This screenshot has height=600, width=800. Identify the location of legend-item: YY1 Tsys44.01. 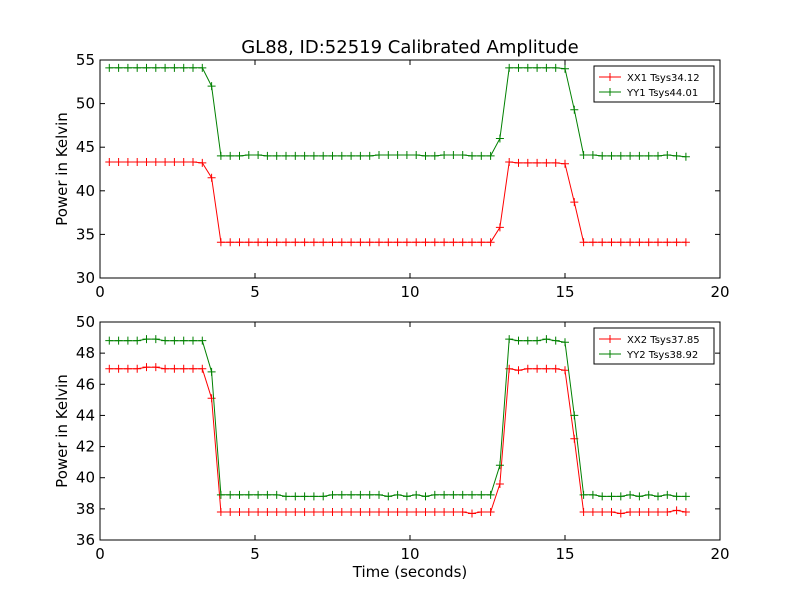
(648, 93).